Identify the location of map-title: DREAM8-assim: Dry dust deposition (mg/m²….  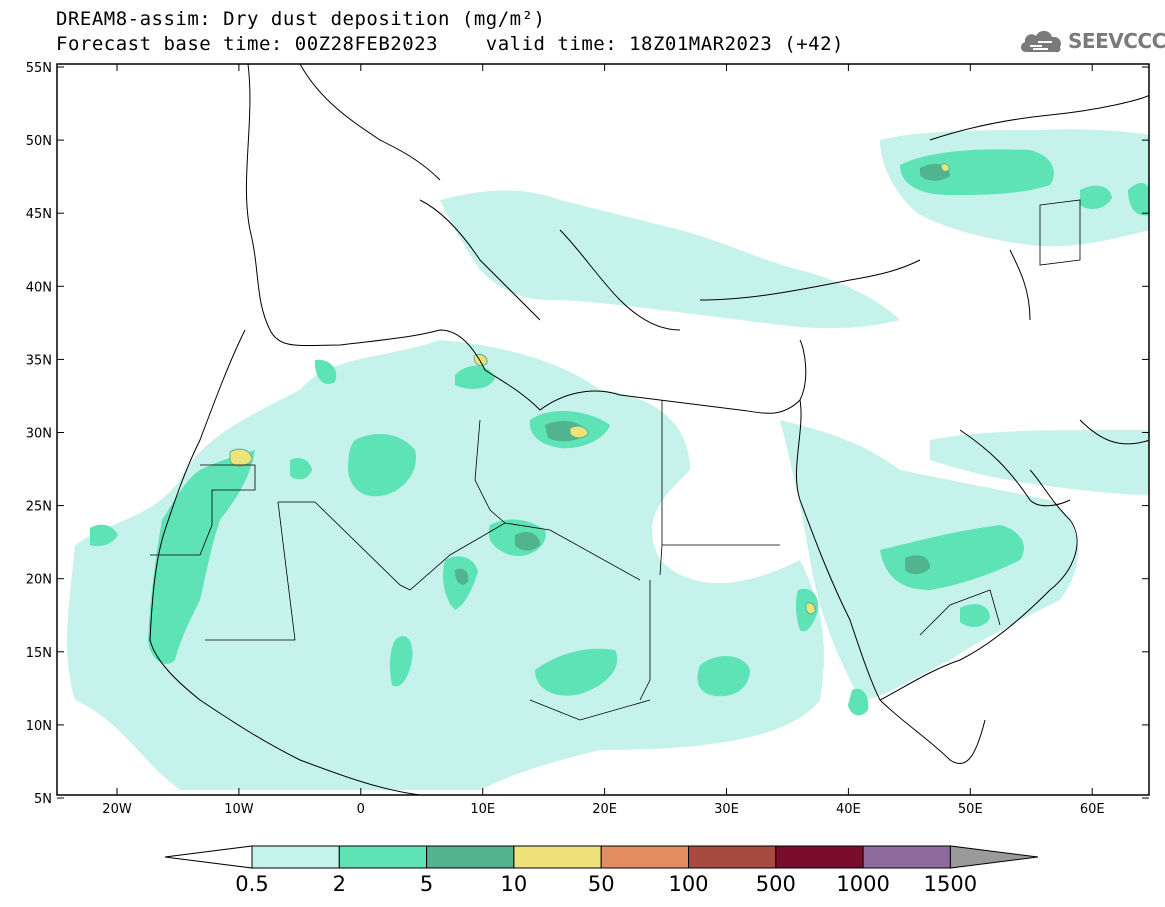
(301, 19).